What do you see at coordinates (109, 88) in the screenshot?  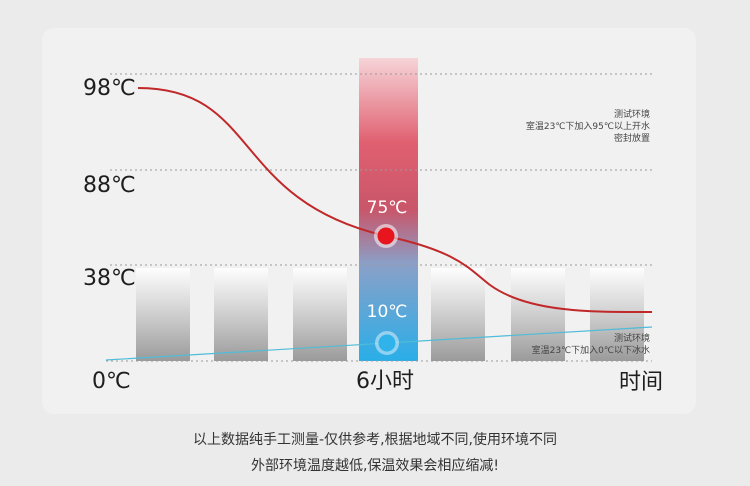 I see `y-tick-label-98: 98℃` at bounding box center [109, 88].